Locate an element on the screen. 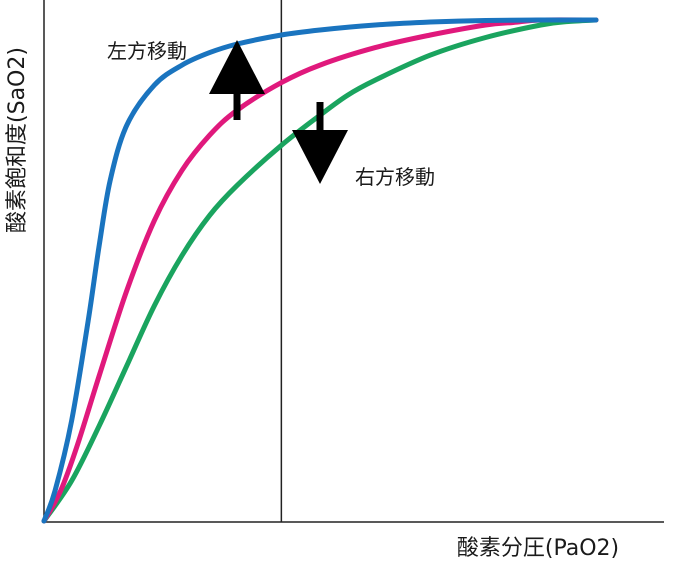 This screenshot has height=563, width=676. y-axis-label: 酸素飽和度(SaO2) is located at coordinates (17, 140).